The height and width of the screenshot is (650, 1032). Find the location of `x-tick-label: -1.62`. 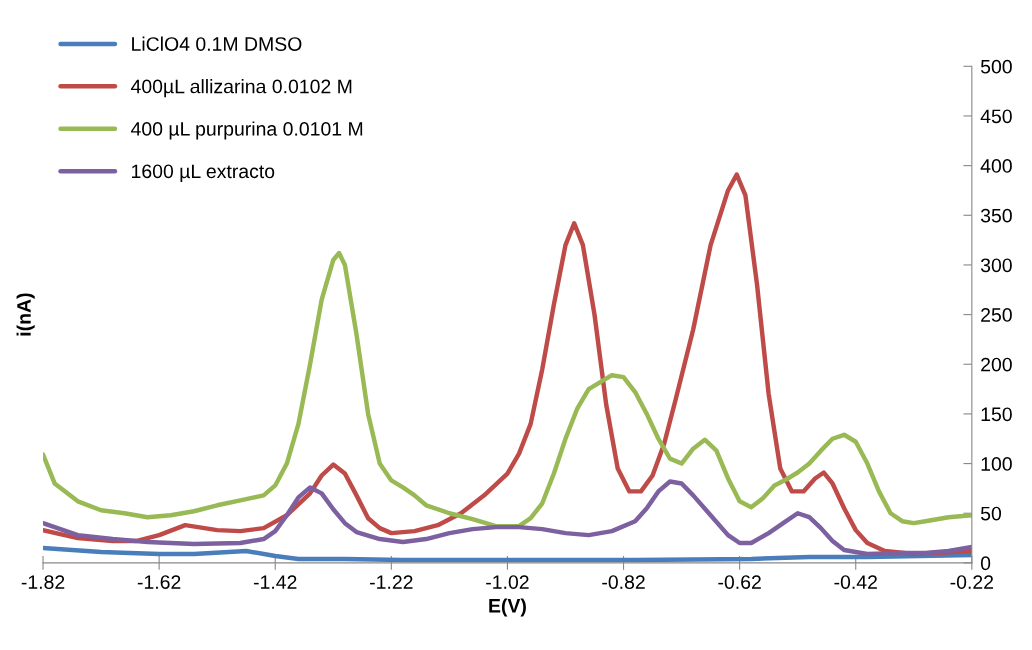

x-tick-label: -1.62 is located at coordinates (159, 582).